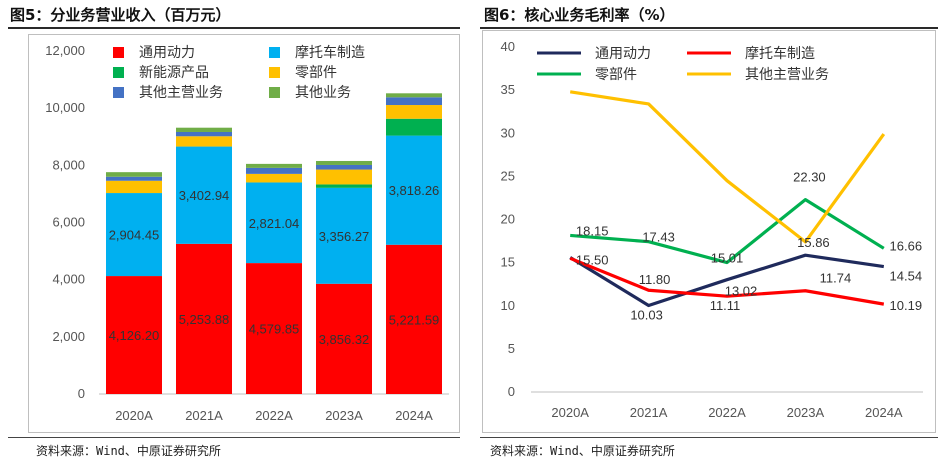  I want to click on bar-data-label: 5,221.59, so click(414, 319).